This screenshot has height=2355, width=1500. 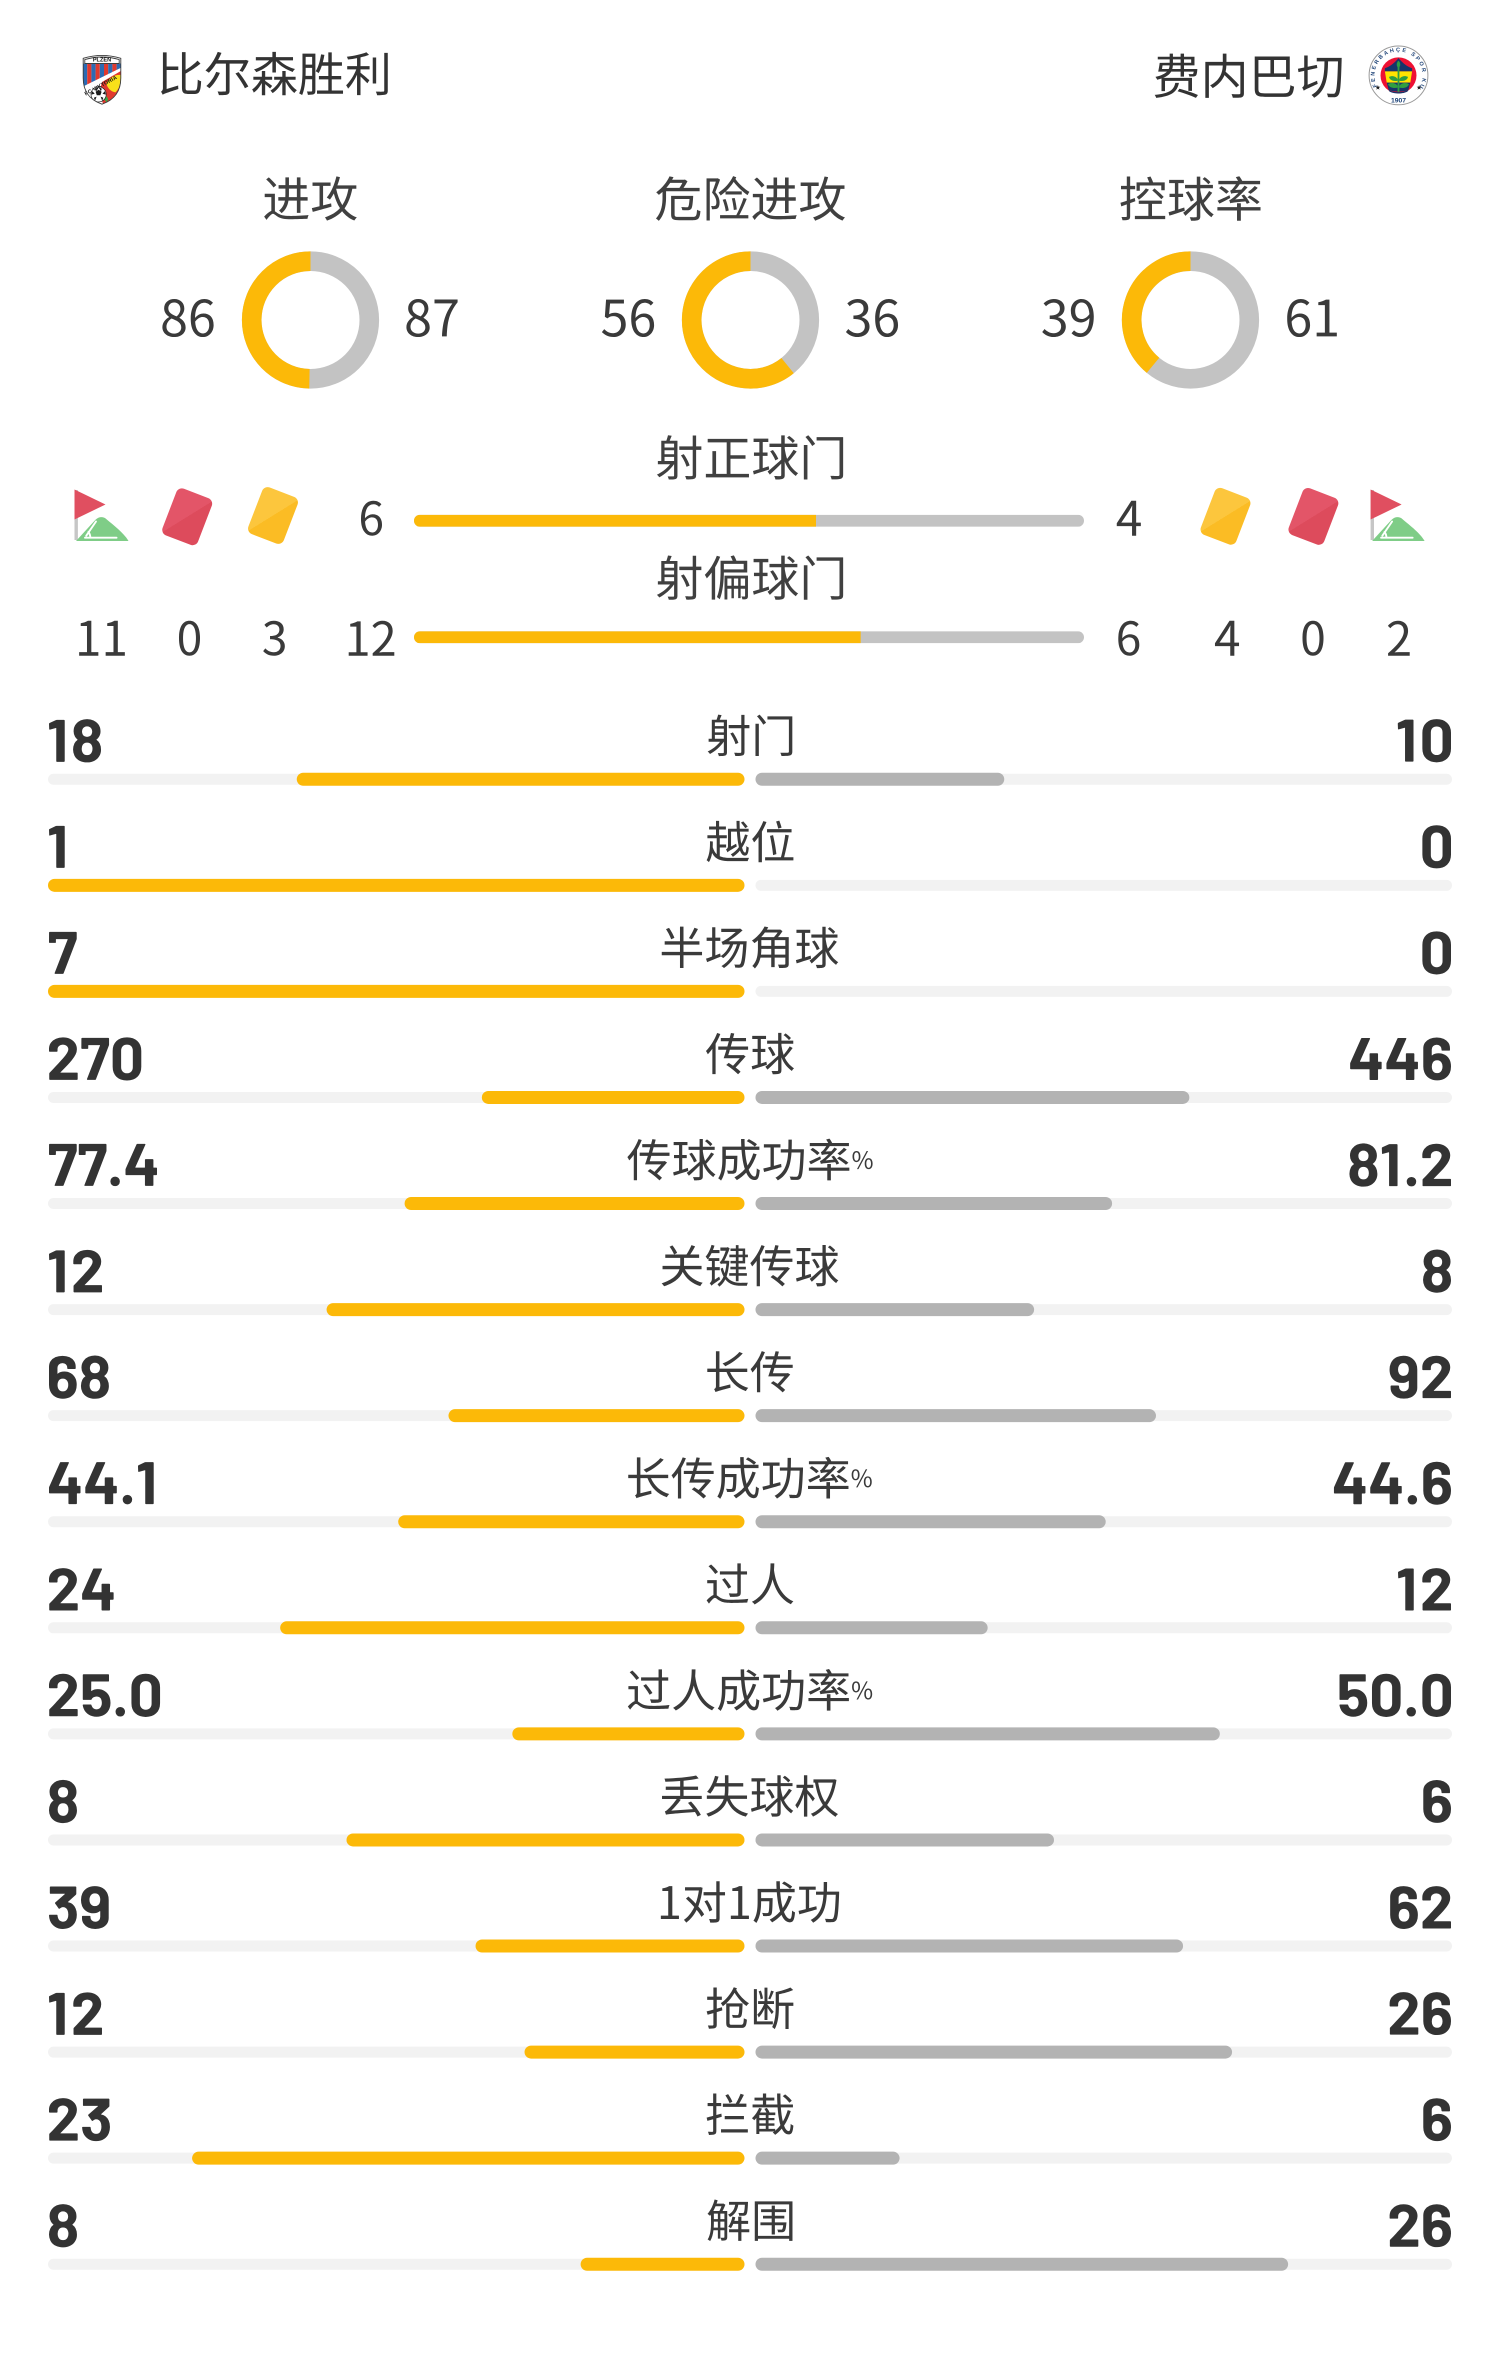 I want to click on svg-text: PLZEN, so click(x=102, y=61).